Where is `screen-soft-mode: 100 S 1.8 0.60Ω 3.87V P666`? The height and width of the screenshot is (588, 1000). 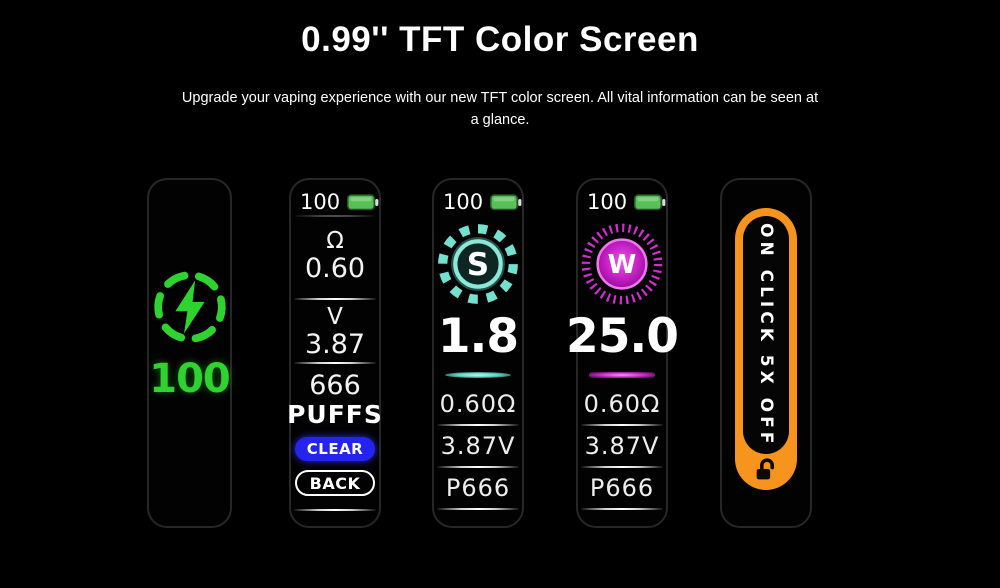
screen-soft-mode: 100 S 1.8 0.60Ω 3.87V P666 is located at coordinates (478, 353).